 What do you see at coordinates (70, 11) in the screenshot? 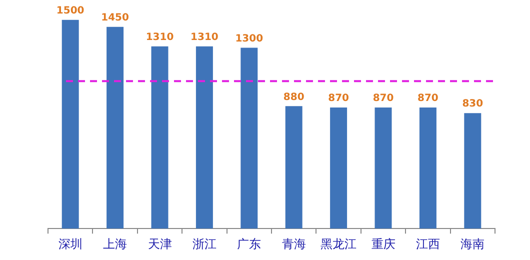
I see `data-label: 1500` at bounding box center [70, 11].